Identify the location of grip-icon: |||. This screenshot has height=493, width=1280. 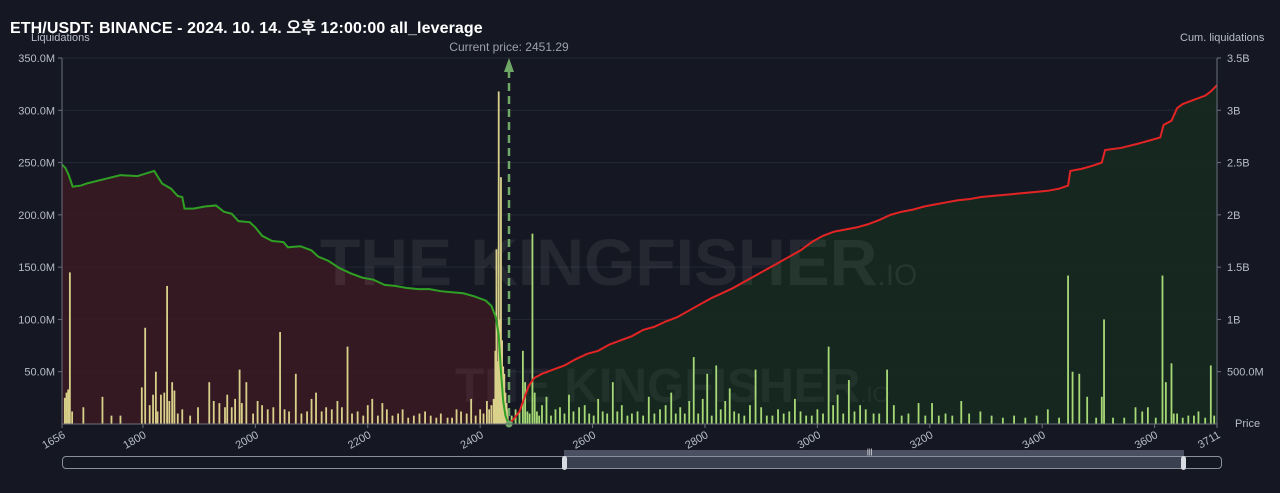
(870, 452).